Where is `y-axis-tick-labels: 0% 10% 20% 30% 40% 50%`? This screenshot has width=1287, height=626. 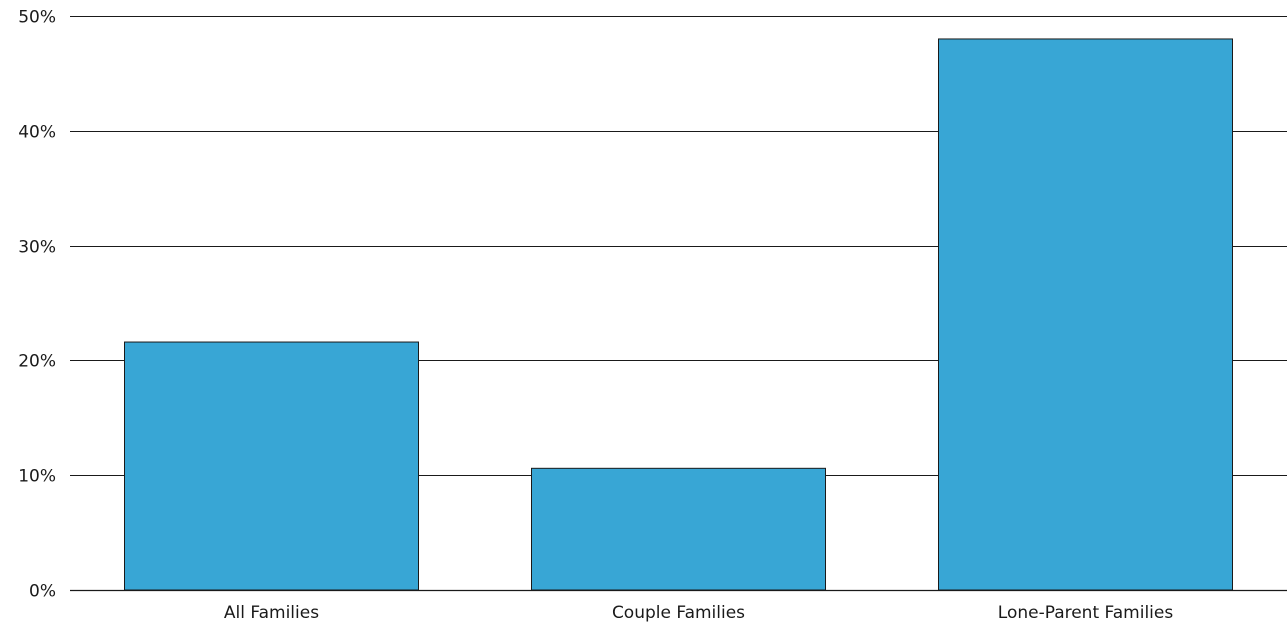 y-axis-tick-labels: 0% 10% 20% 30% 40% 50% is located at coordinates (37, 305).